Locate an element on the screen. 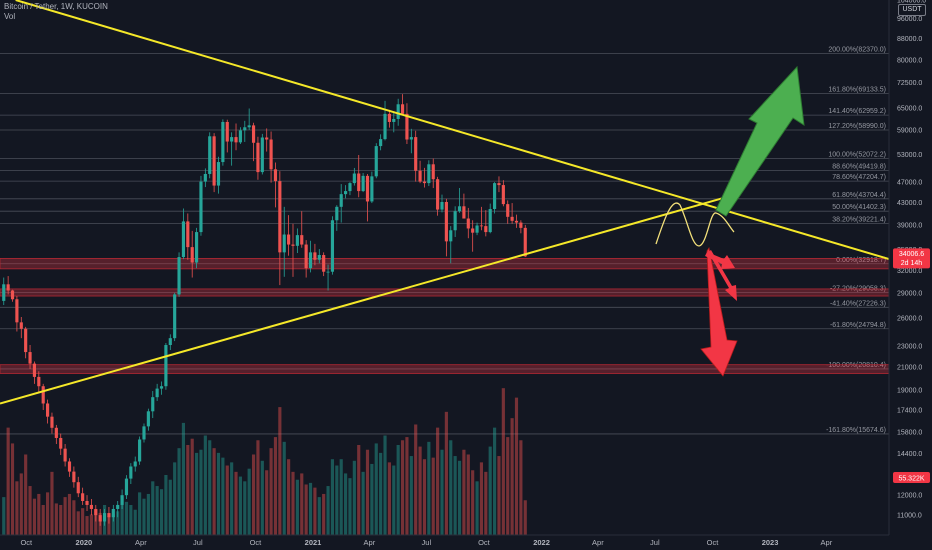 The width and height of the screenshot is (932, 550). price-tick-label: 59000.0 is located at coordinates (909, 130).